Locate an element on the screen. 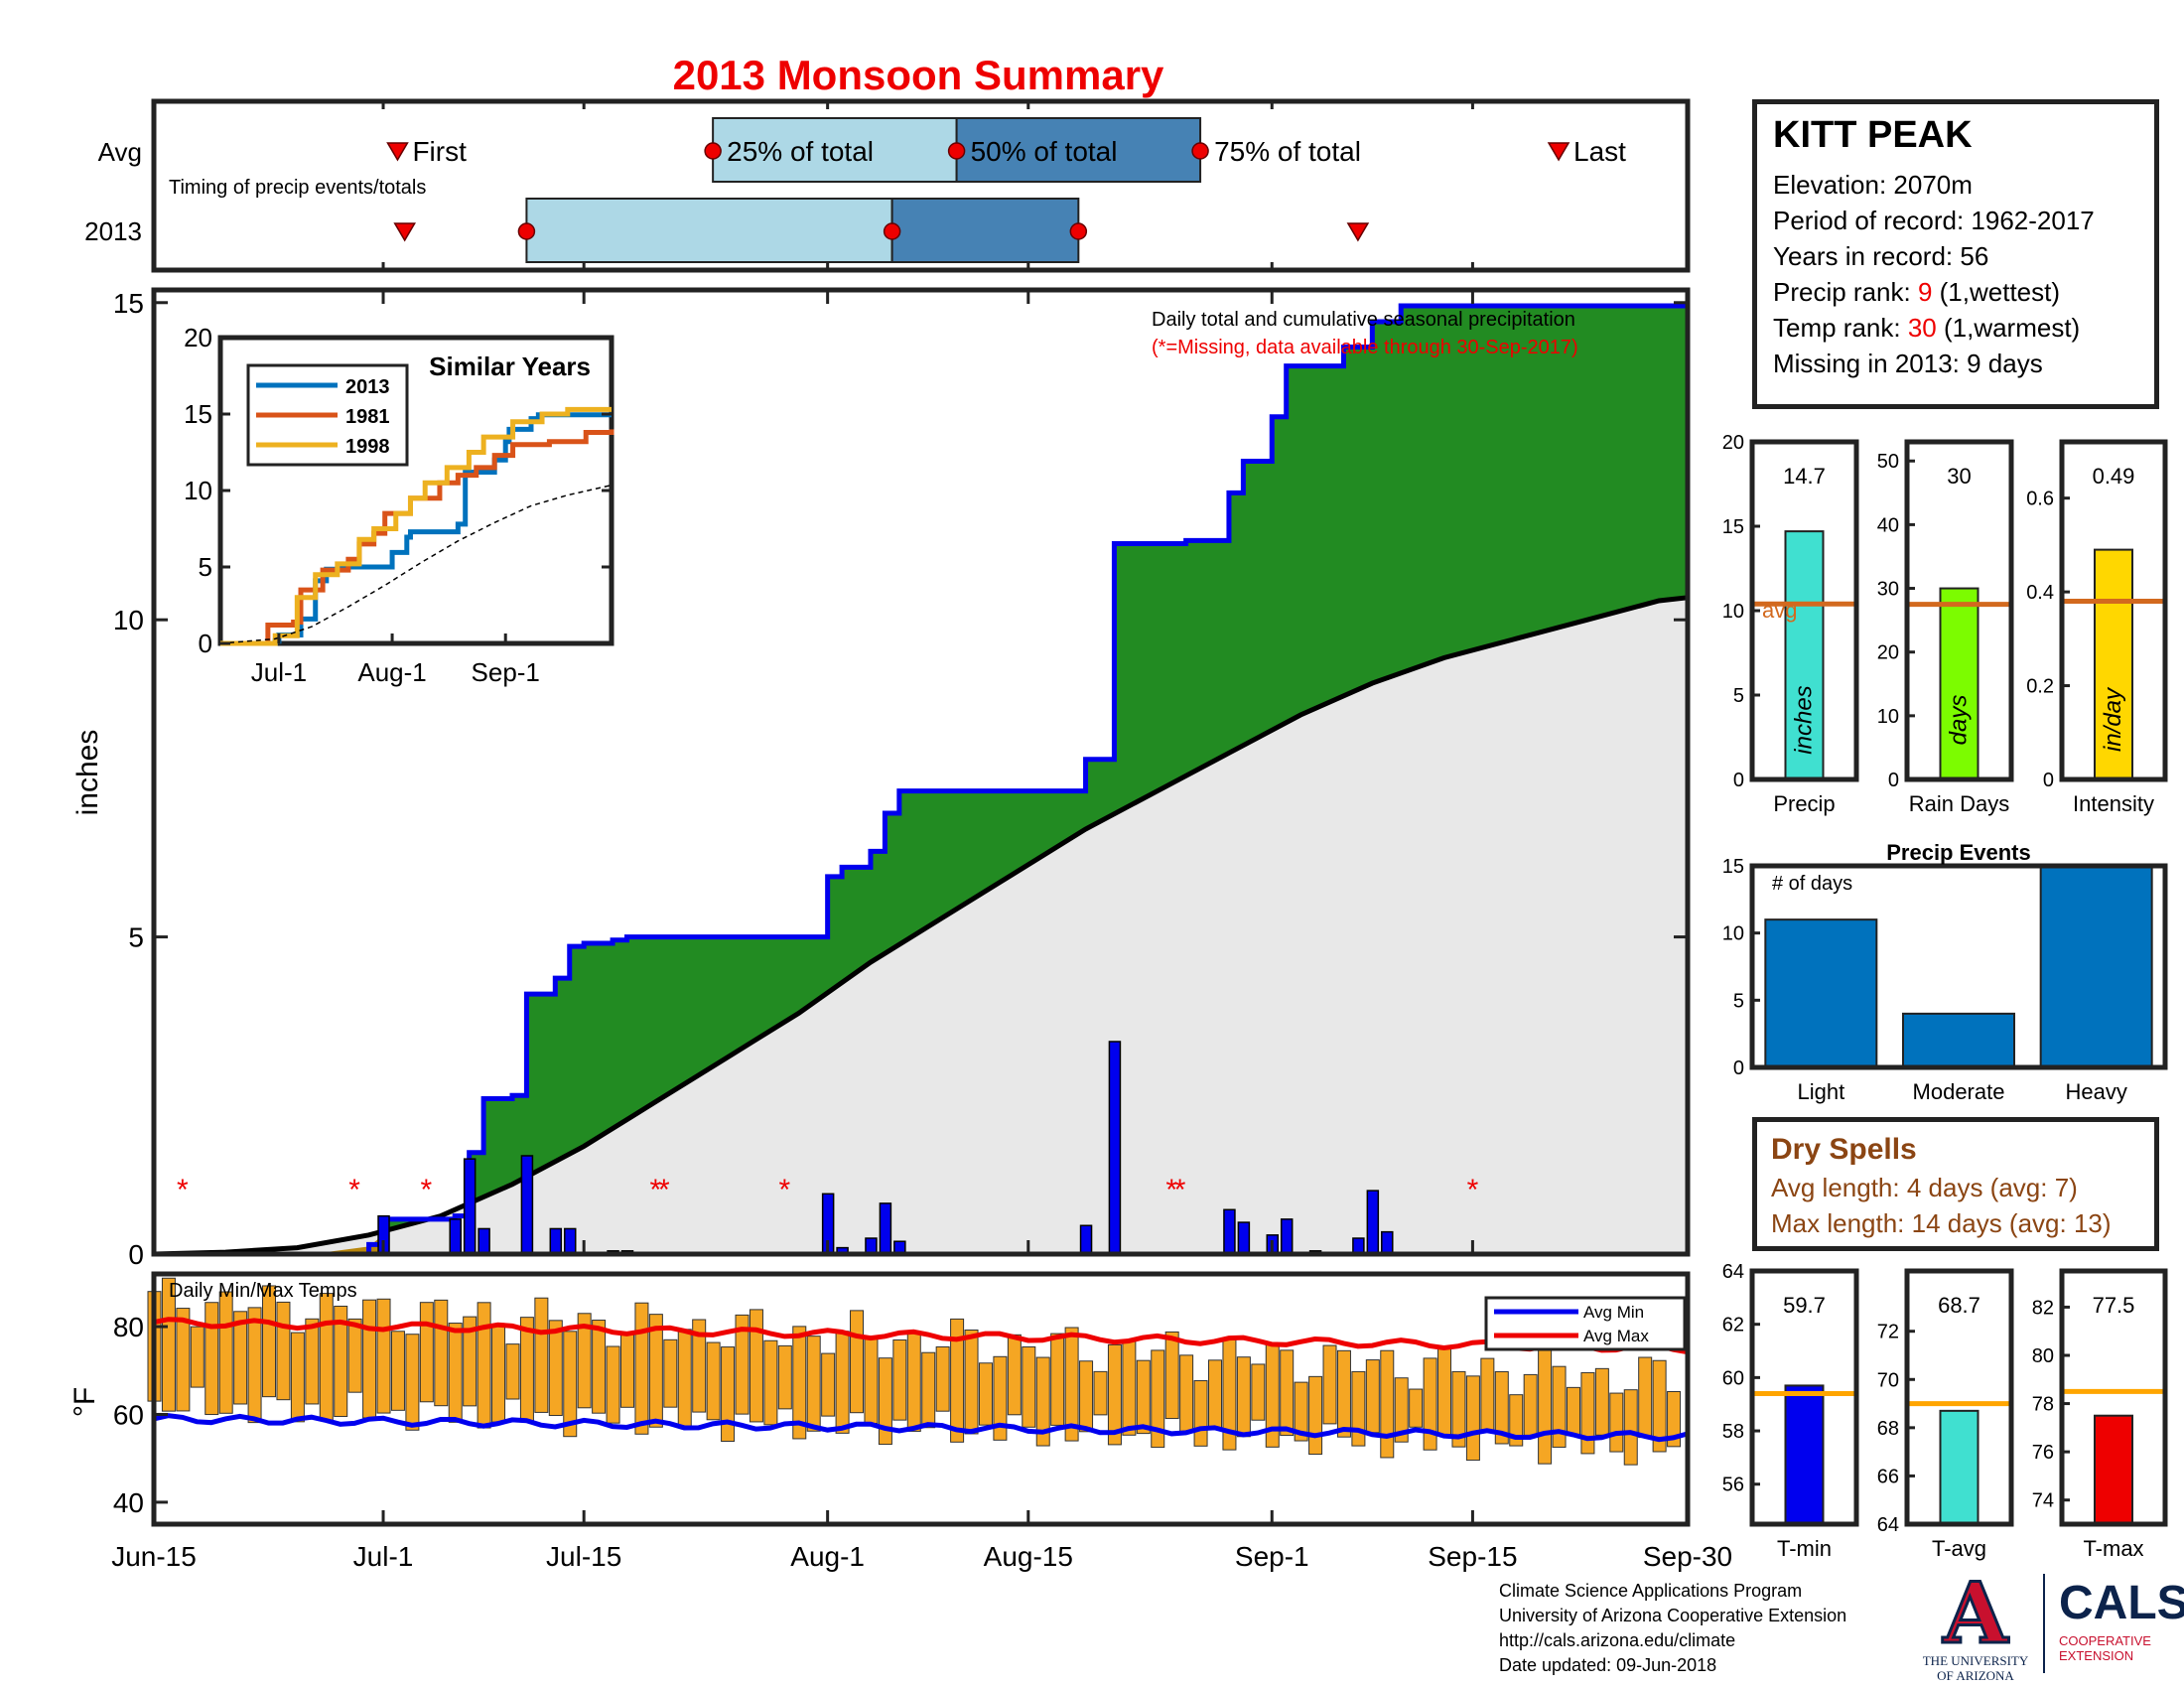 The height and width of the screenshot is (1688, 2184). timing-row-avg-label: Avg is located at coordinates (120, 152).